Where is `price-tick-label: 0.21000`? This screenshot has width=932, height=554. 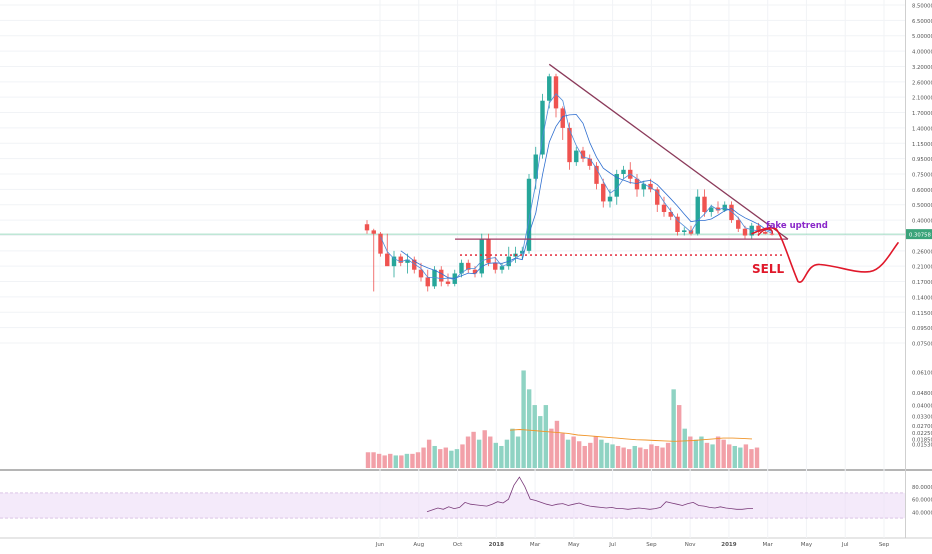 price-tick-label: 0.21000 is located at coordinates (922, 268).